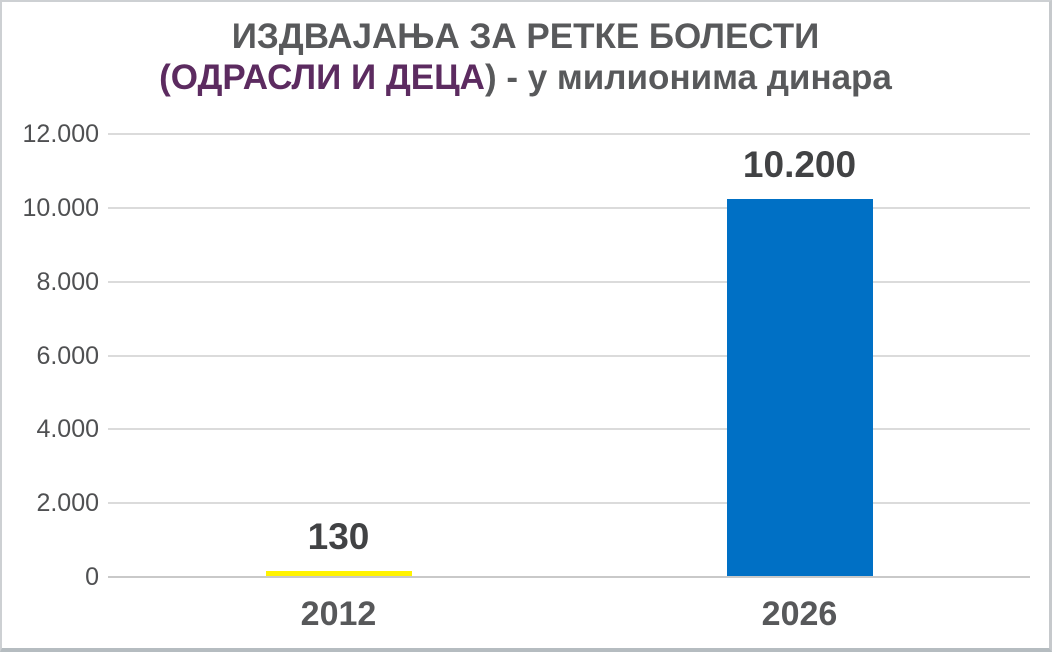 The width and height of the screenshot is (1052, 652). Describe the element at coordinates (322, 77) in the screenshot. I see `chart-title-line2-purple: (ОДРАСЛИ И ДЕЦА` at that location.